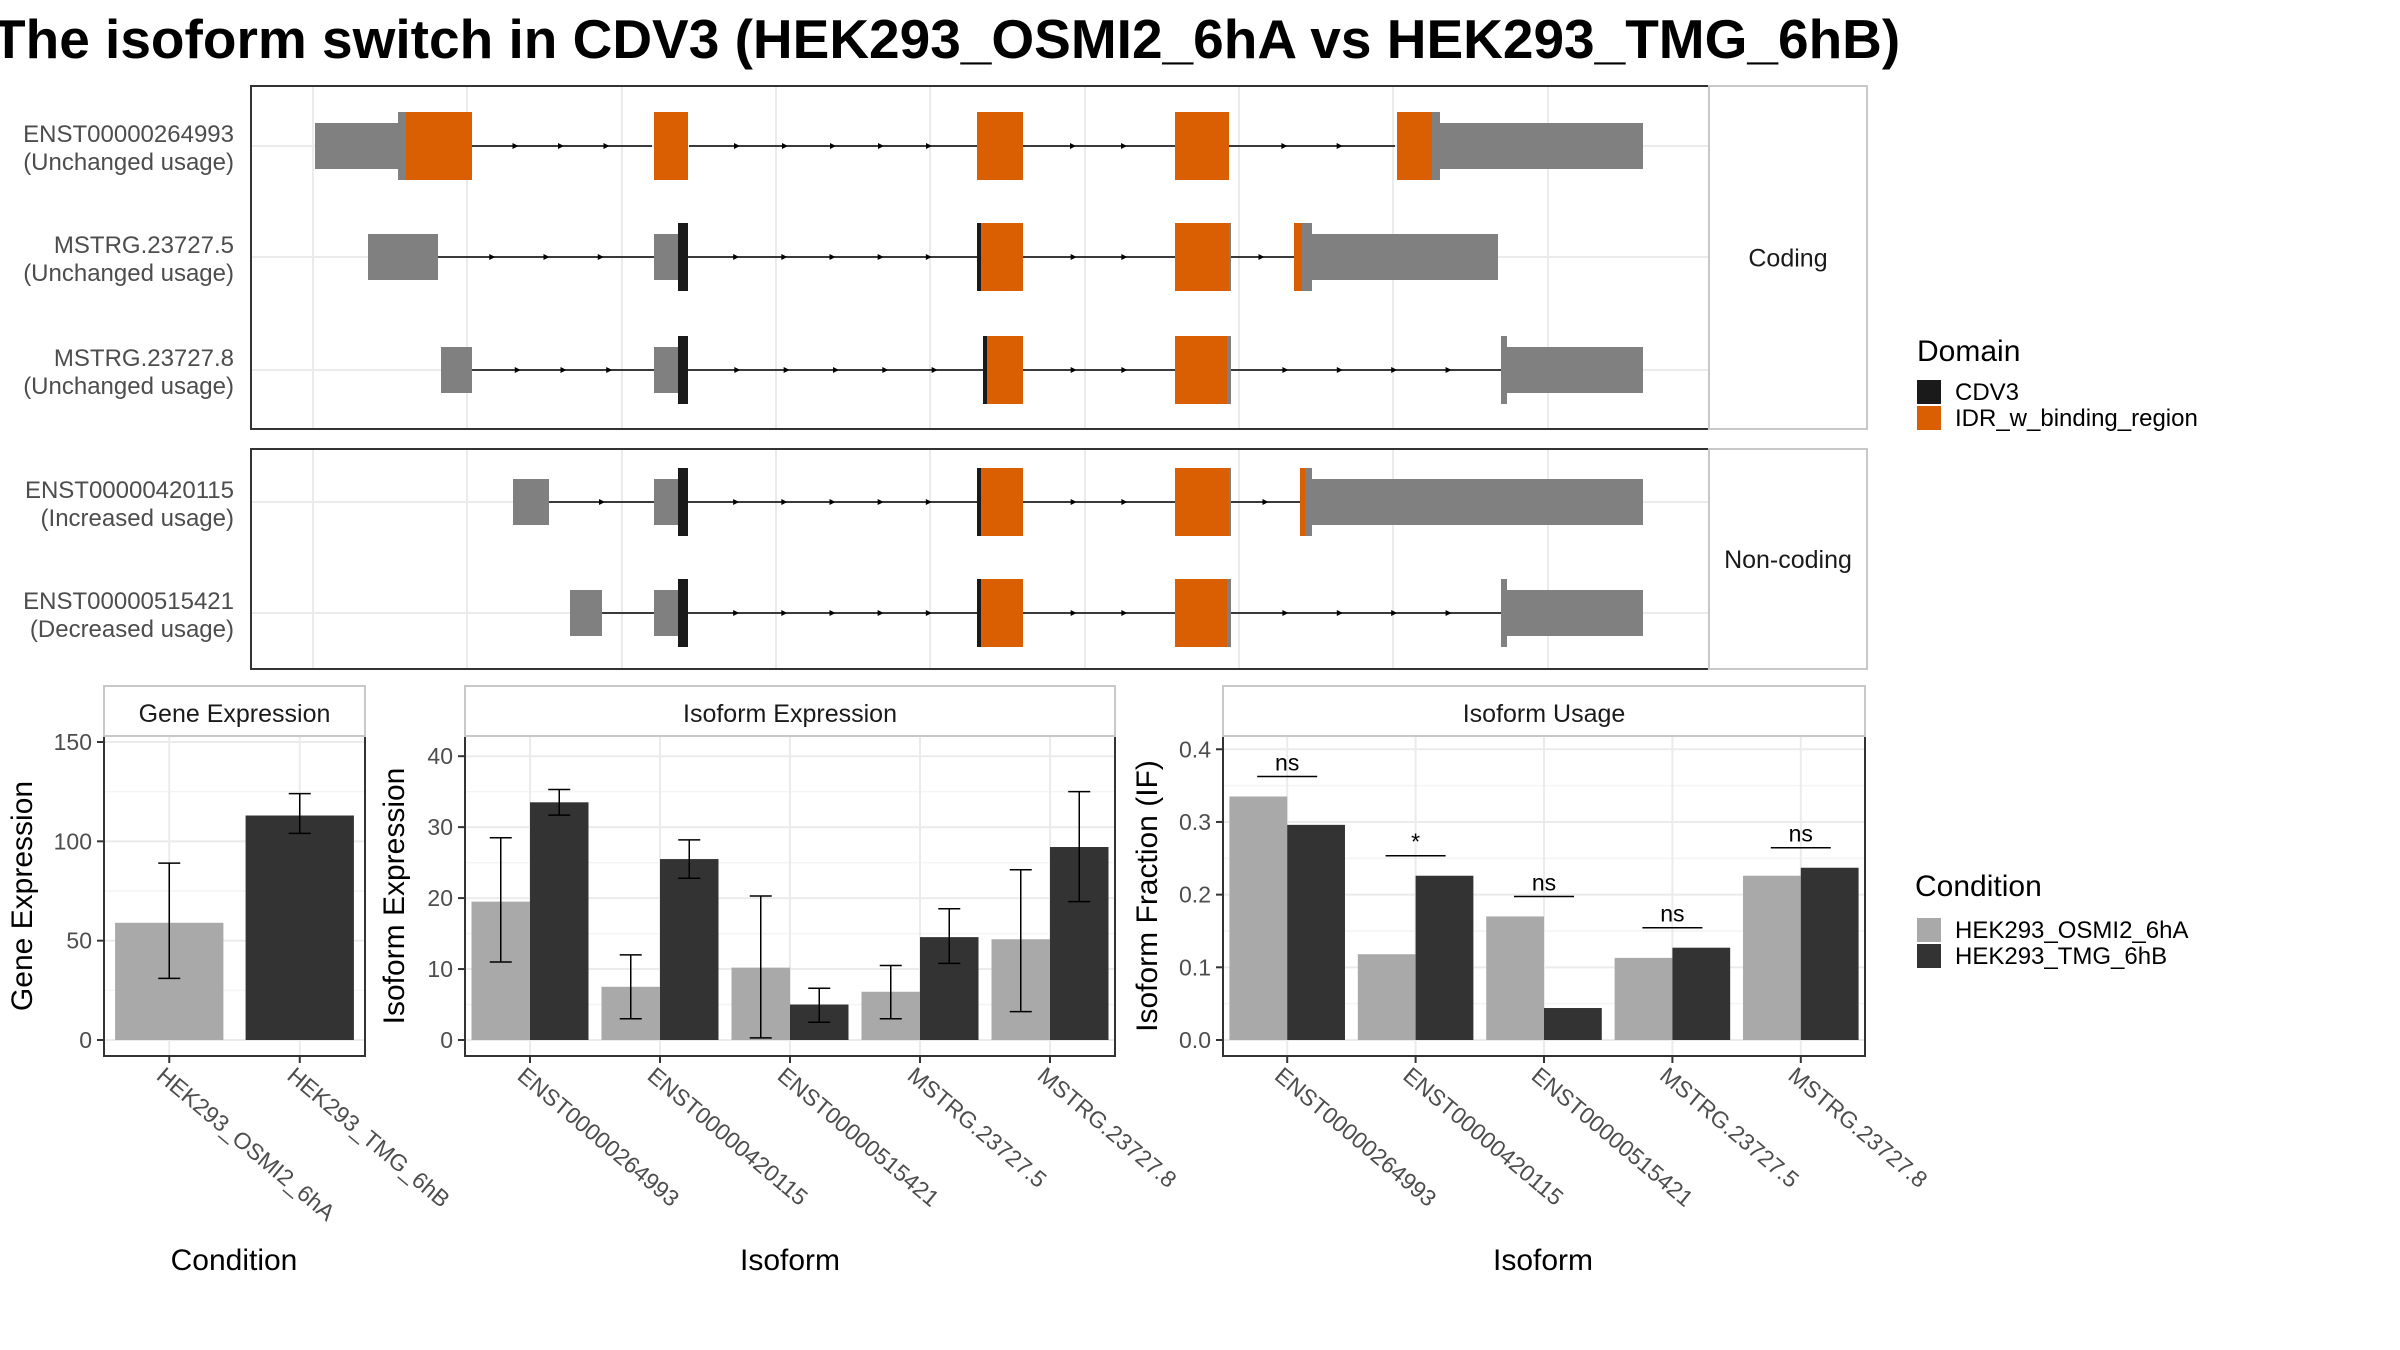  What do you see at coordinates (790, 714) in the screenshot?
I see `panel-title: Isoform Expression` at bounding box center [790, 714].